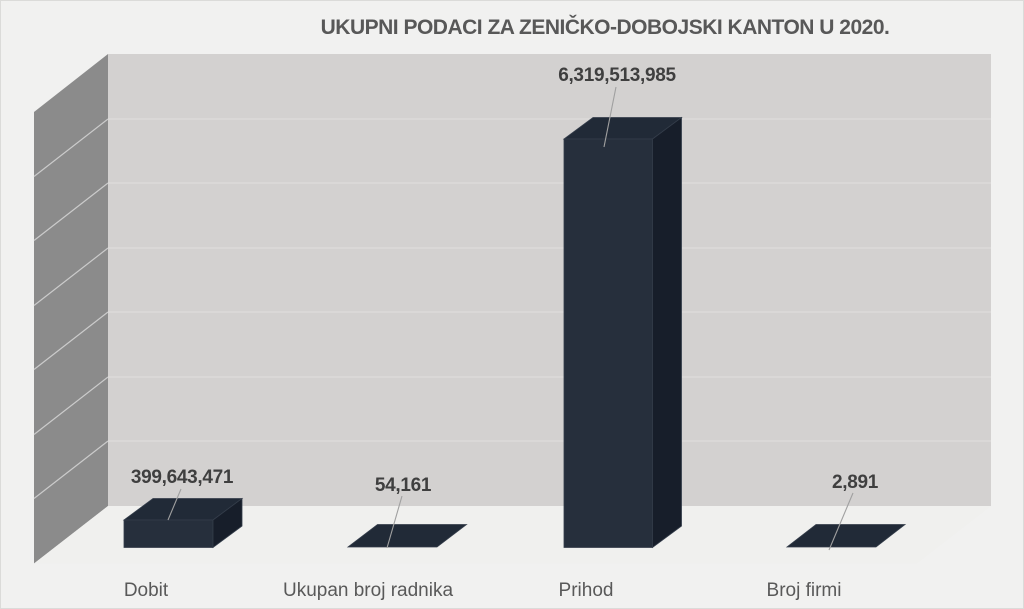  Describe the element at coordinates (394, 522) in the screenshot. I see `leader-line-ukupan-broj-radnika` at that location.